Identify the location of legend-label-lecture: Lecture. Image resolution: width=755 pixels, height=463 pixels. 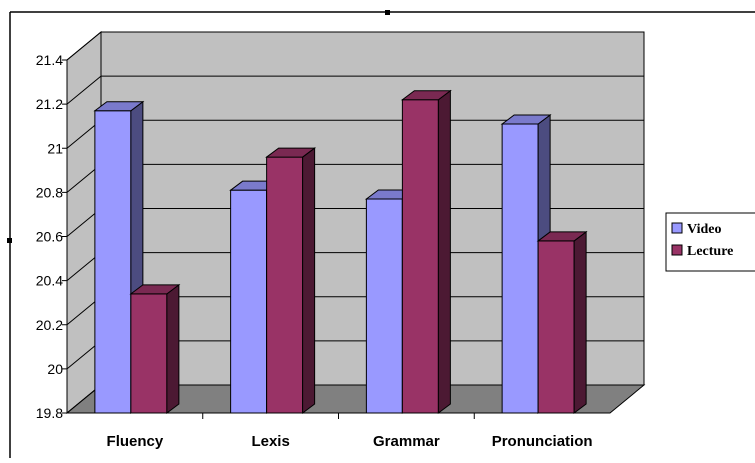
(710, 251).